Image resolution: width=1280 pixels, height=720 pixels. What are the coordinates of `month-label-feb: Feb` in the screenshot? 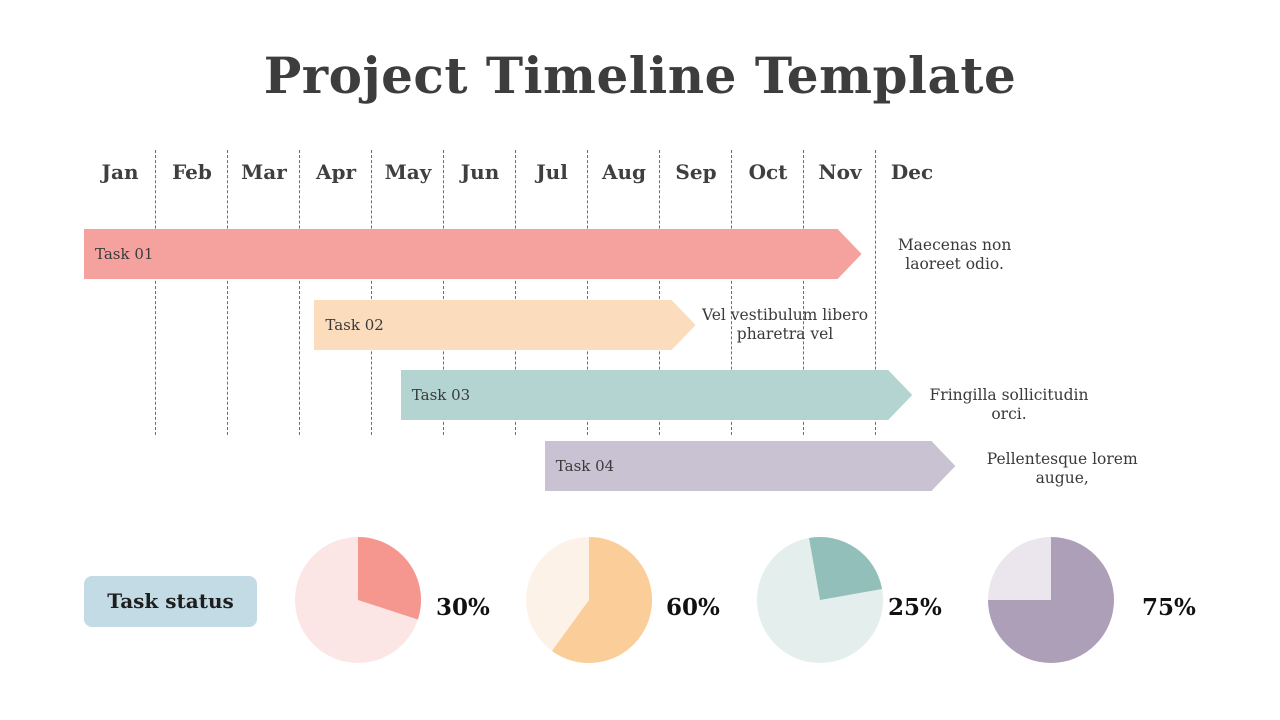 It's located at (192, 172).